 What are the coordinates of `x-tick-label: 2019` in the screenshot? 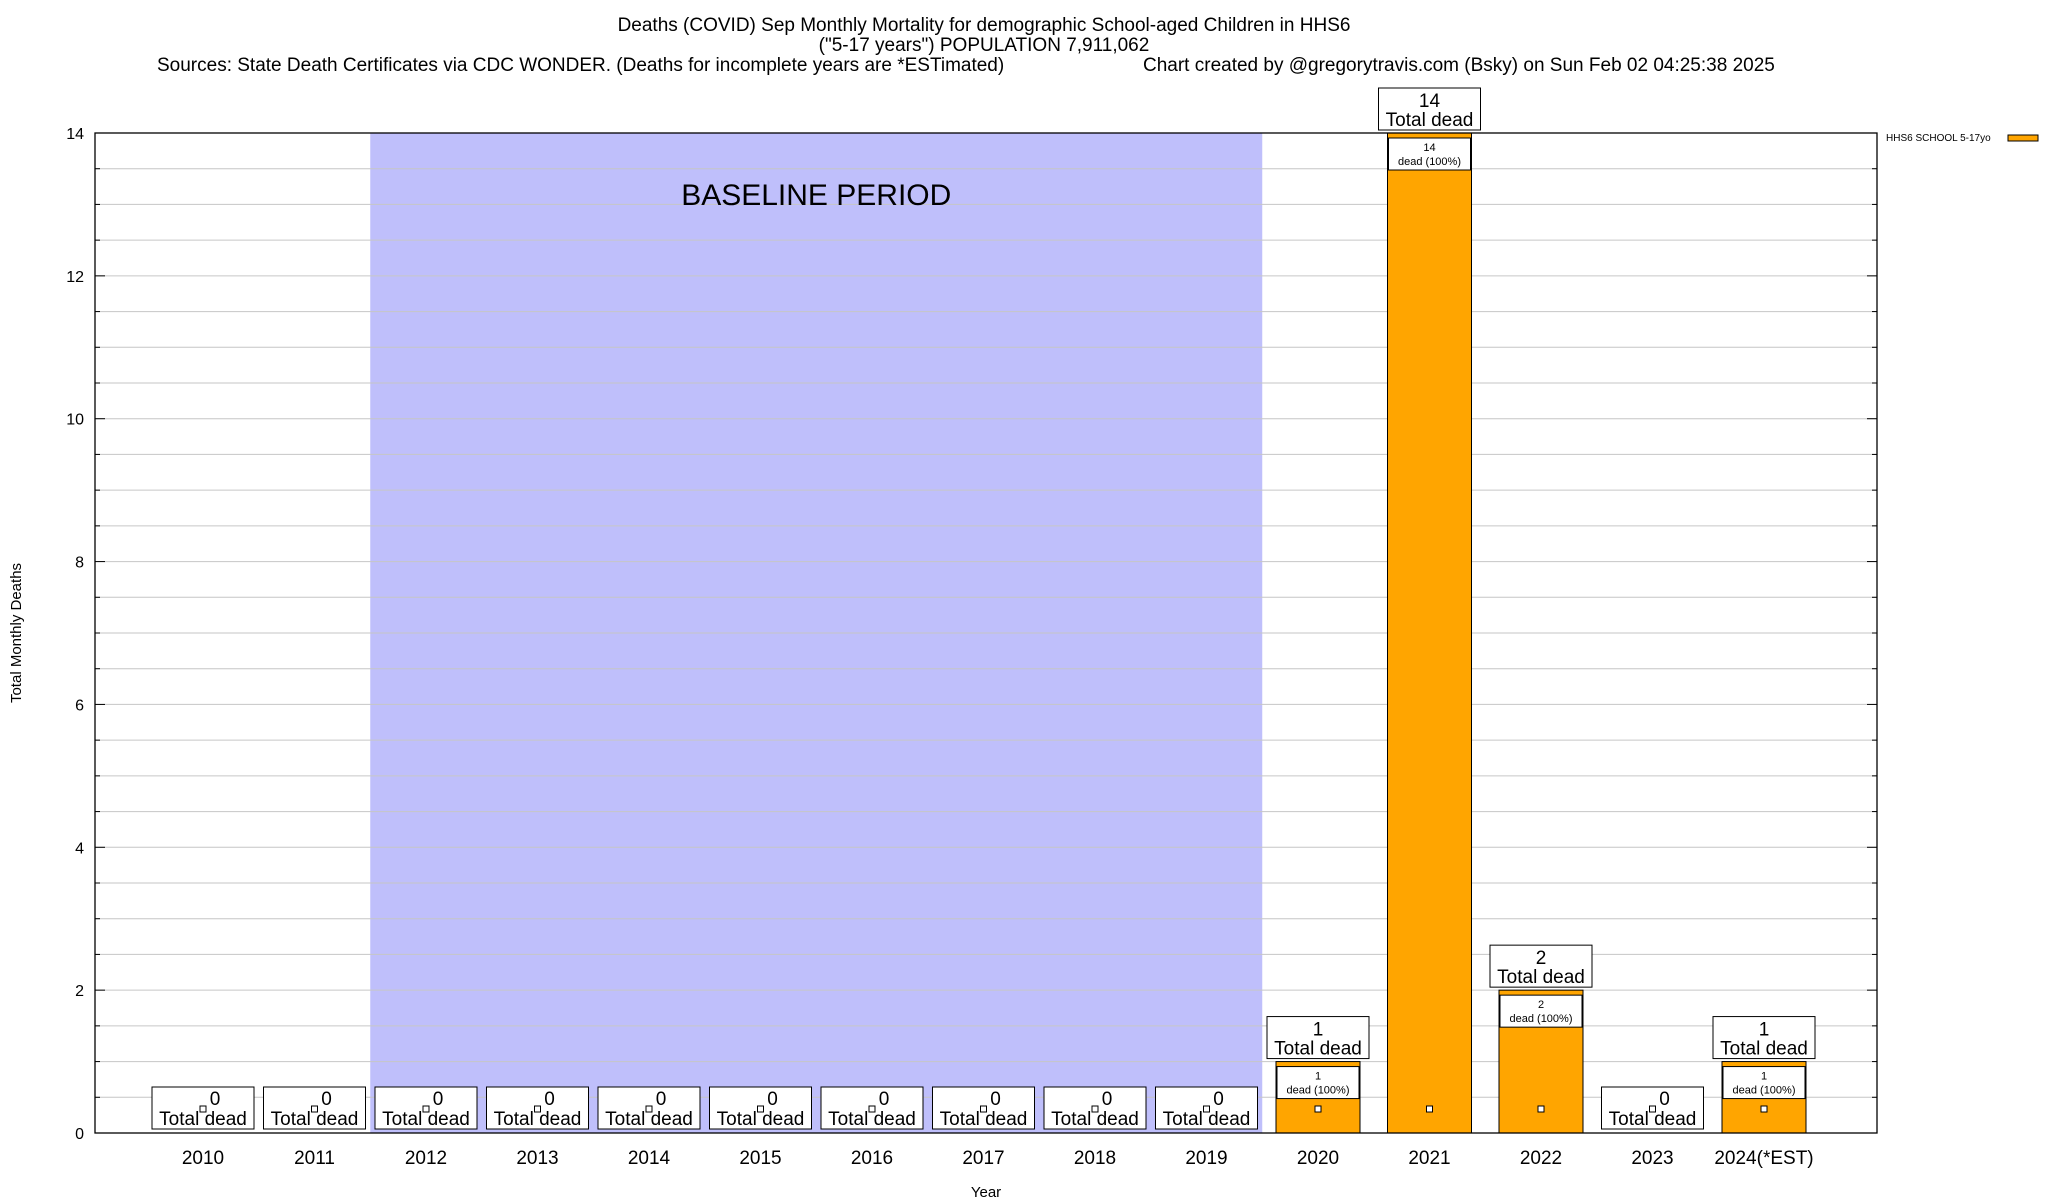 It's located at (1206, 1158).